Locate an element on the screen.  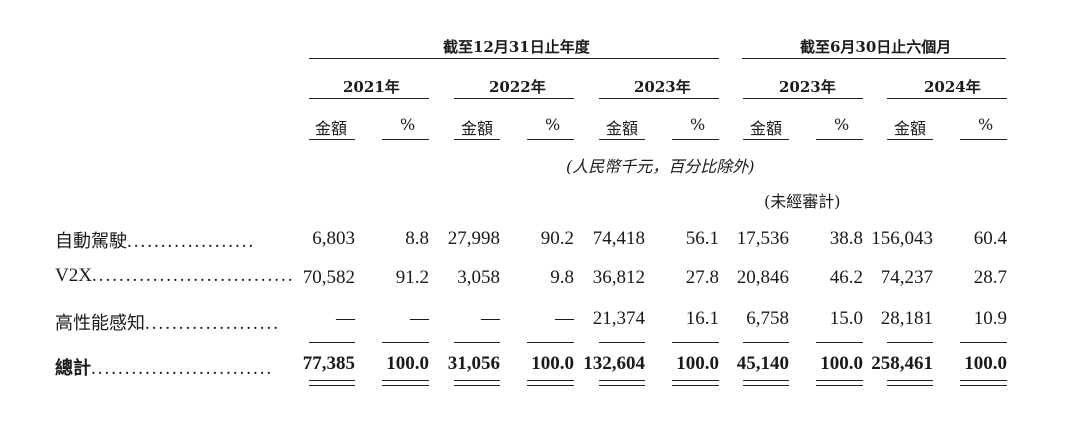
rule-half-year is located at coordinates (874, 58).